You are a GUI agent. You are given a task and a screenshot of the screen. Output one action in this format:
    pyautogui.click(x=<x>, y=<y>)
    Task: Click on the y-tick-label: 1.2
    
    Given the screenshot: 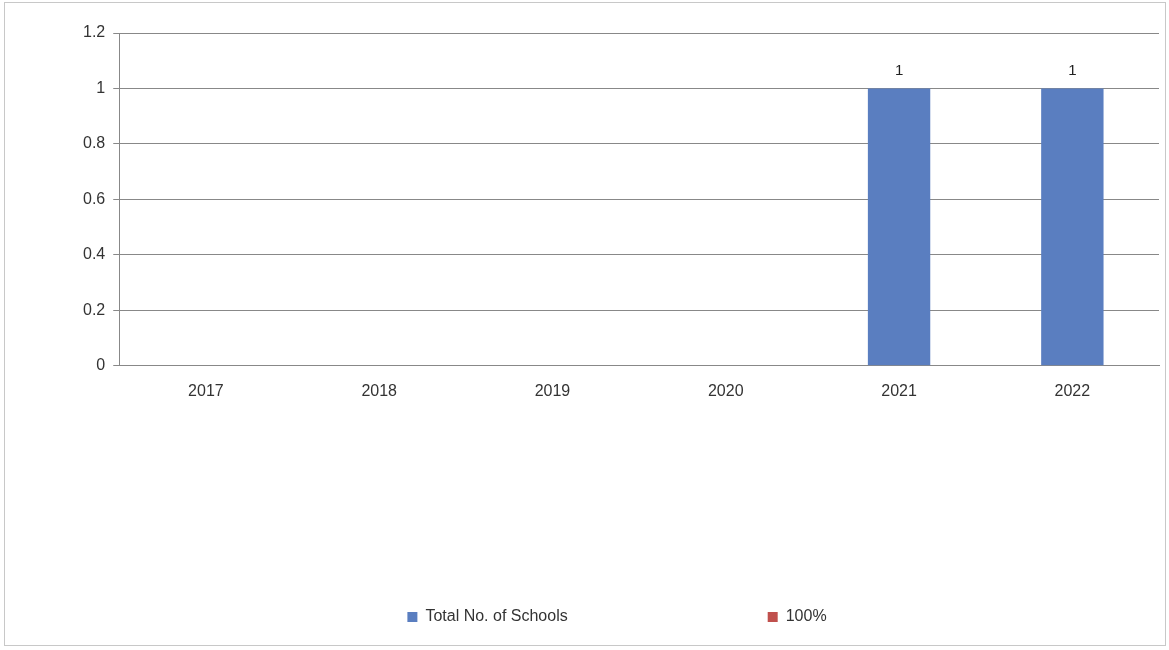 What is the action you would take?
    pyautogui.click(x=94, y=32)
    